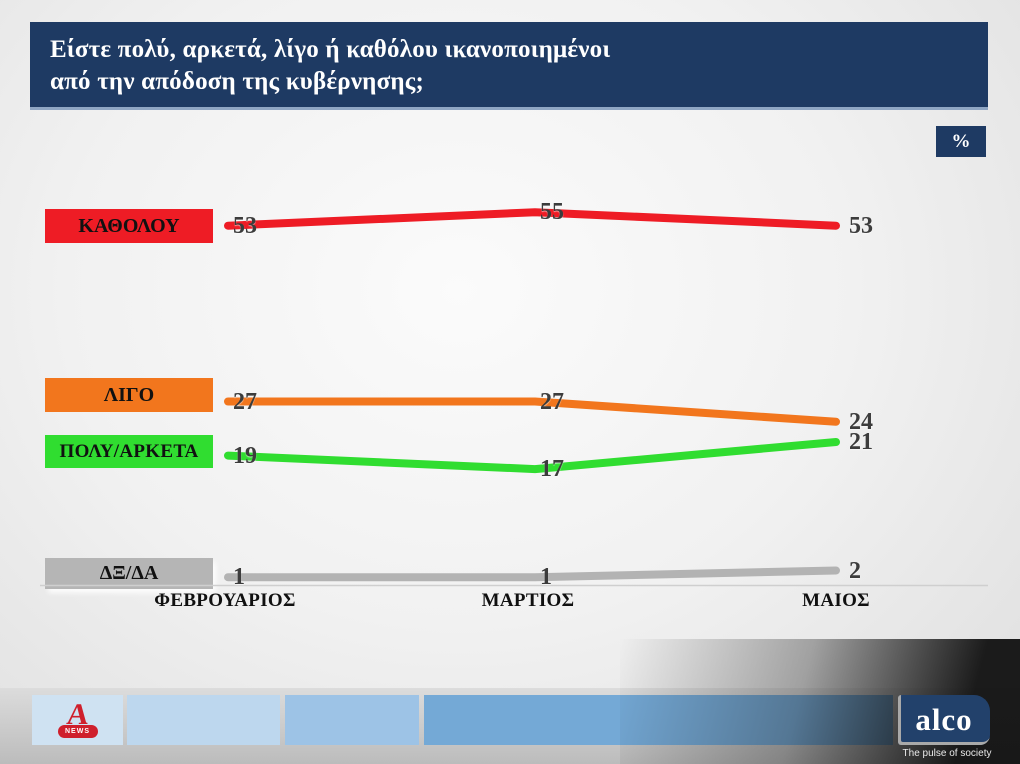 The image size is (1020, 764). I want to click on alpha-tv-logo: A NEWS, so click(77, 718).